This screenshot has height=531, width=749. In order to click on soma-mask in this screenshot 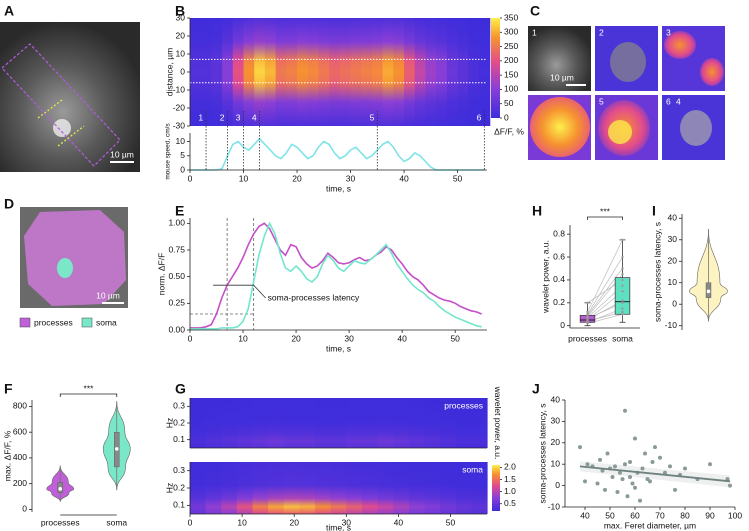, I will do `click(65, 268)`.